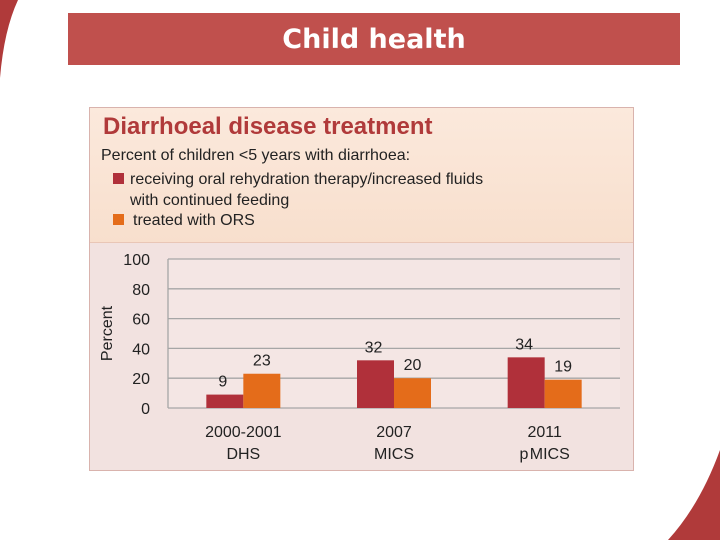 The width and height of the screenshot is (720, 540). I want to click on x-tick-label-cat2-line2: MICS, so click(394, 454).